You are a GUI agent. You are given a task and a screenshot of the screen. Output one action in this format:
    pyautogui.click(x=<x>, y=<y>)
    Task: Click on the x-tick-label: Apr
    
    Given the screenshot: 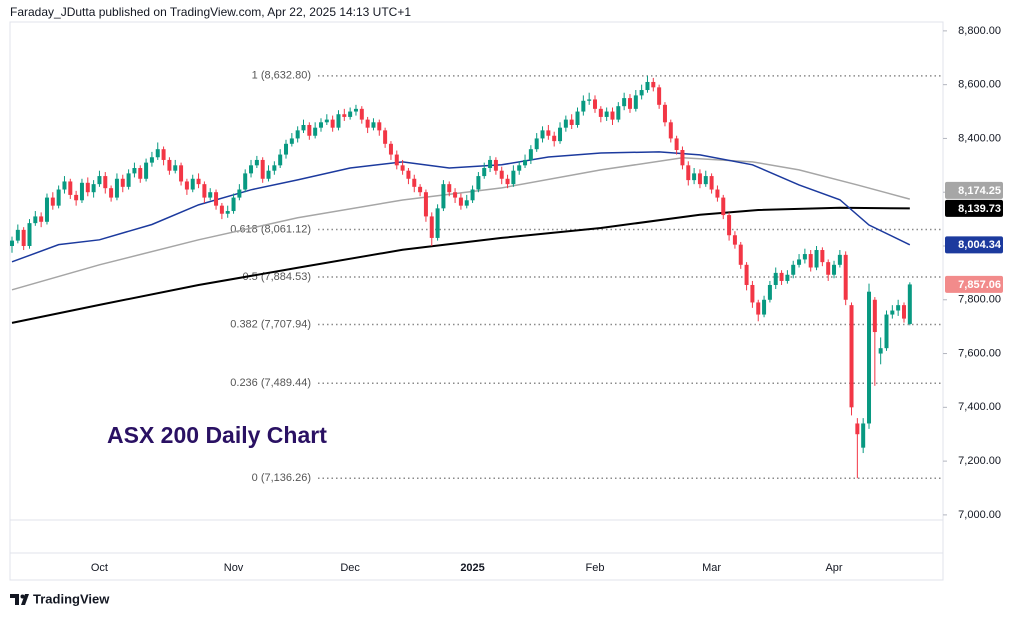 What is the action you would take?
    pyautogui.click(x=833, y=568)
    